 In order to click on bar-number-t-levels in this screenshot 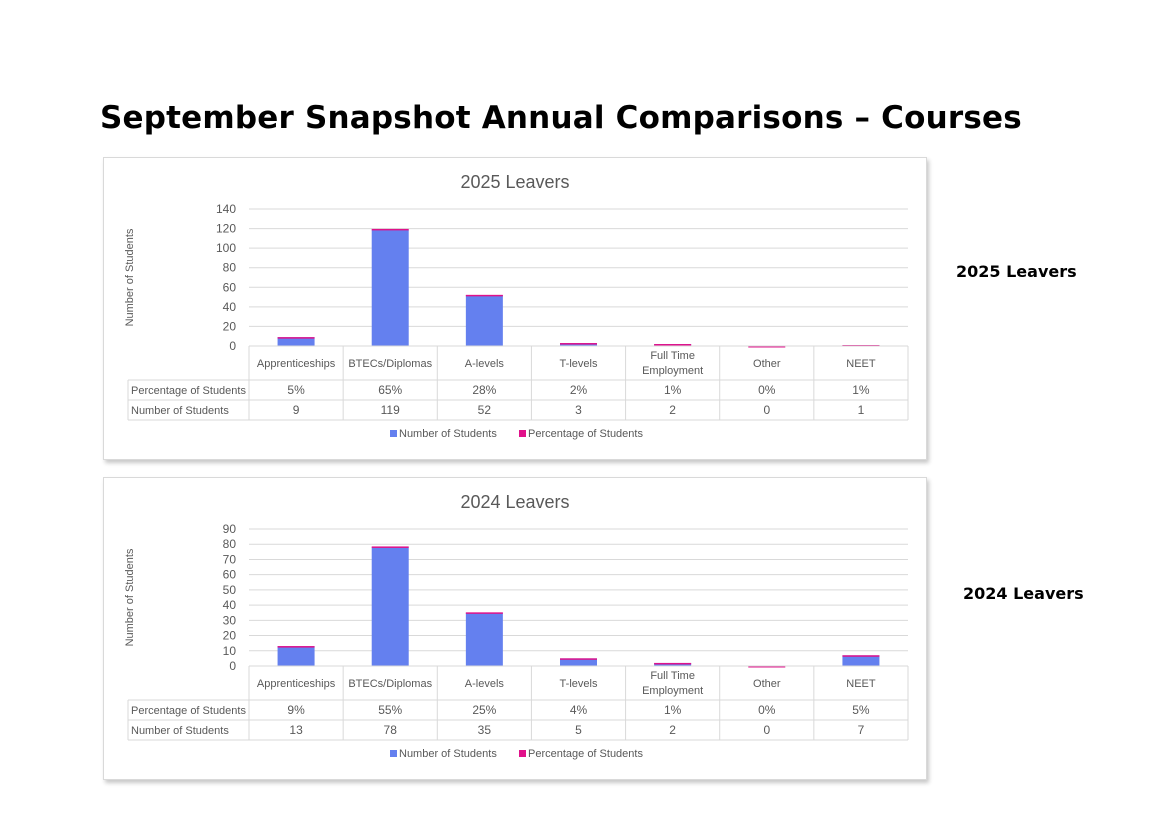, I will do `click(578, 662)`.